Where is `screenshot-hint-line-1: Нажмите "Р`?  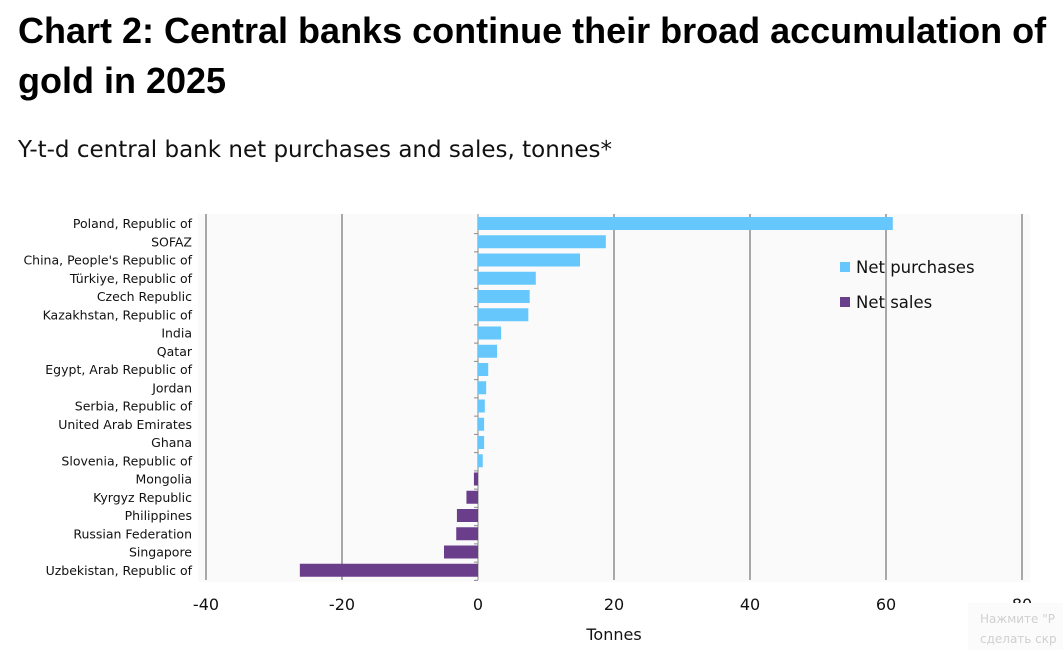 screenshot-hint-line-1: Нажмите "Р is located at coordinates (1017, 619).